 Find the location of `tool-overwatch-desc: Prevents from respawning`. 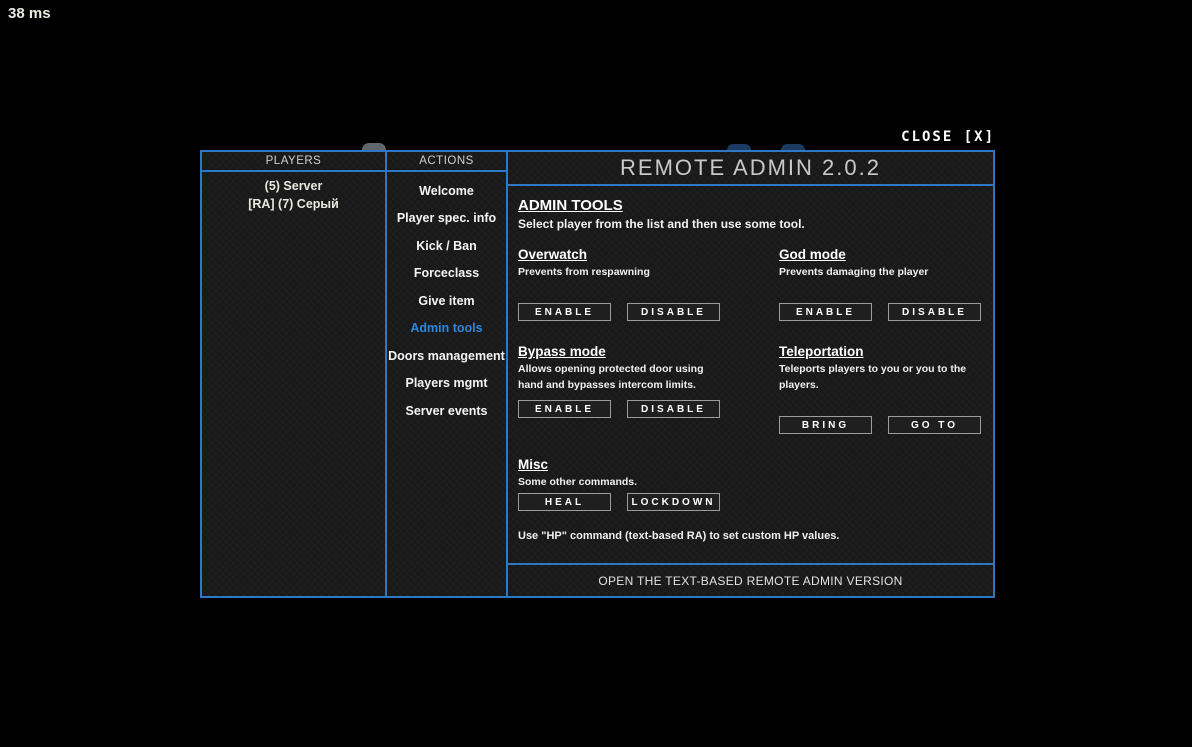

tool-overwatch-desc: Prevents from respawning is located at coordinates (584, 272).